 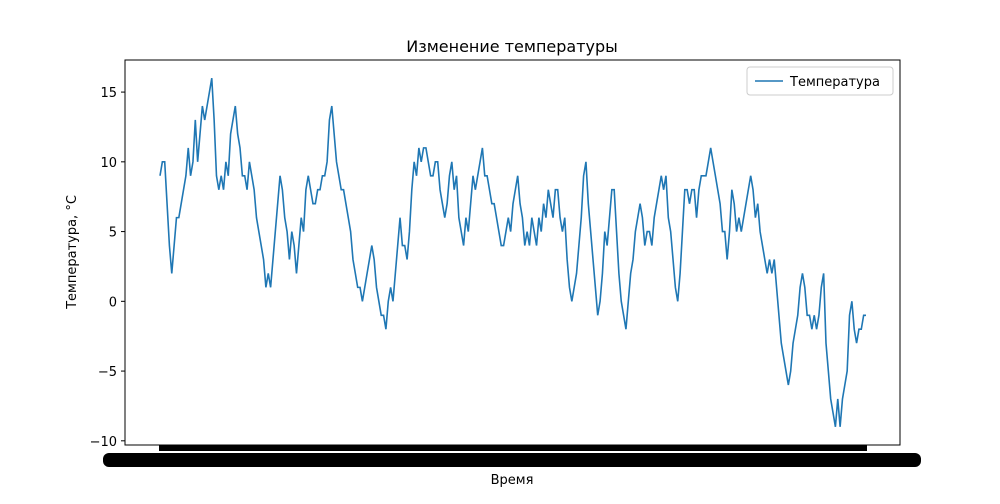 What do you see at coordinates (512, 460) in the screenshot?
I see `x-tick-labels-overlap` at bounding box center [512, 460].